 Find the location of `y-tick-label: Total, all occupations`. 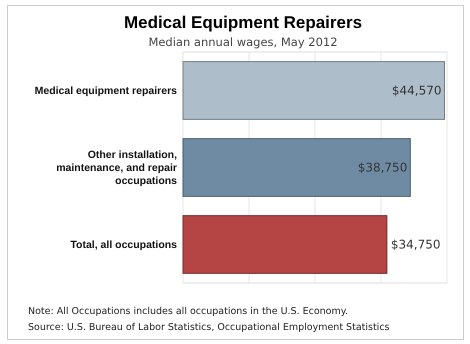

y-tick-label: Total, all occupations is located at coordinates (124, 245).